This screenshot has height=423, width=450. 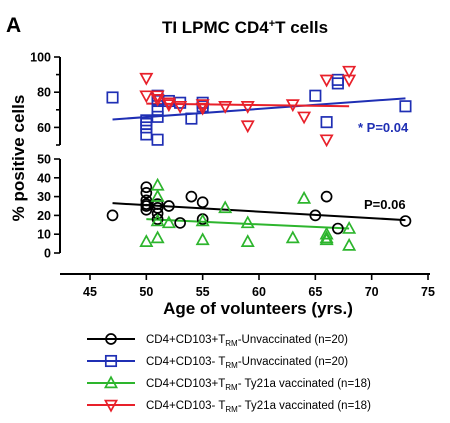 What do you see at coordinates (428, 292) in the screenshot?
I see `x-tick-label: 75` at bounding box center [428, 292].